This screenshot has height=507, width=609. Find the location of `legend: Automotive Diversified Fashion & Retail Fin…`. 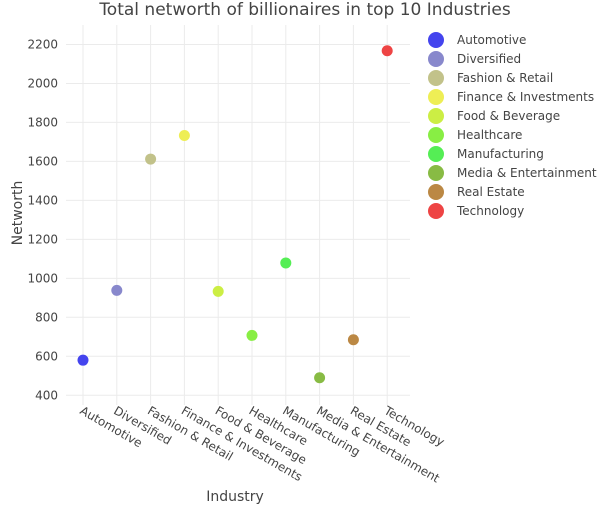

legend: Automotive Diversified Fashion & Retail Fin… is located at coordinates (512, 125).